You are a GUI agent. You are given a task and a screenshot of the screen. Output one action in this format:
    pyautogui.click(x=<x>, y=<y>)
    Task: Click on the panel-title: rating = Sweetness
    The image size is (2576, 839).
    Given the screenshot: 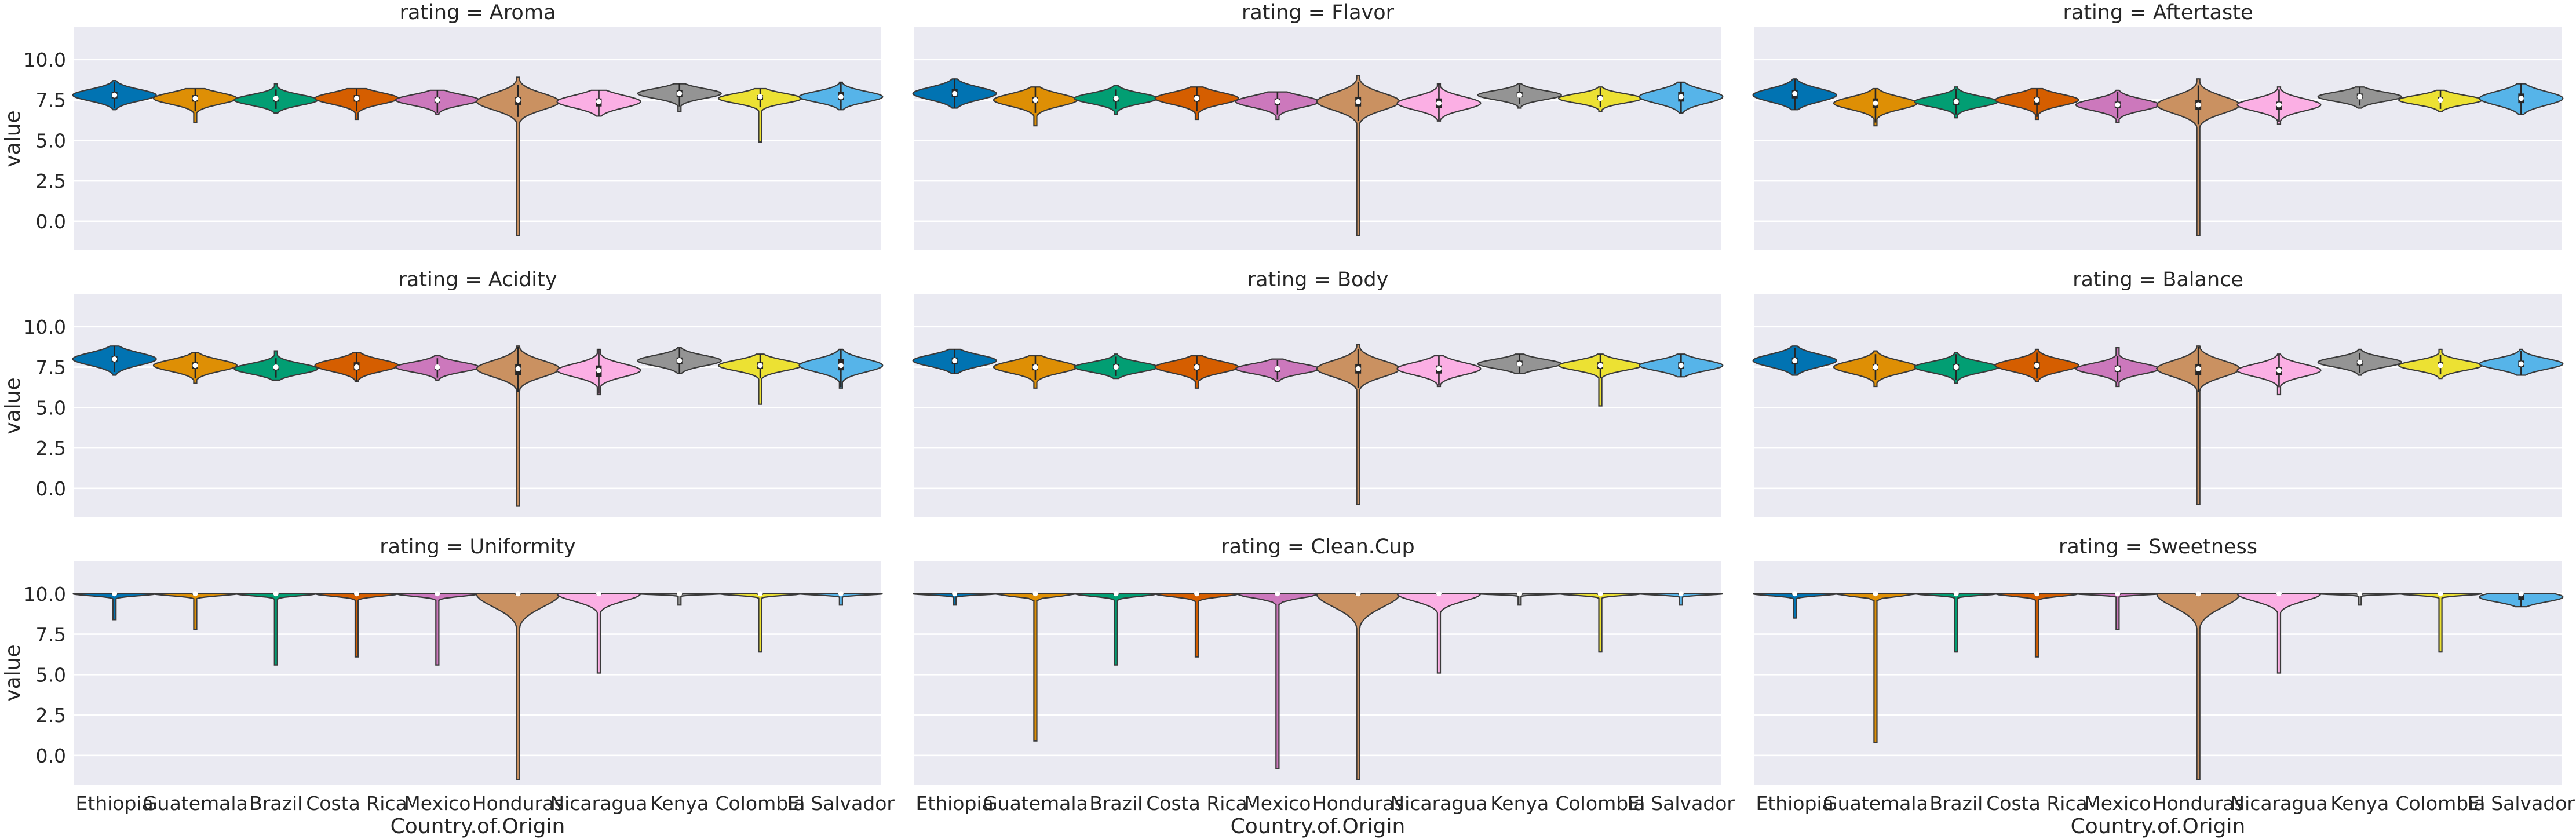 What is the action you would take?
    pyautogui.click(x=2158, y=547)
    